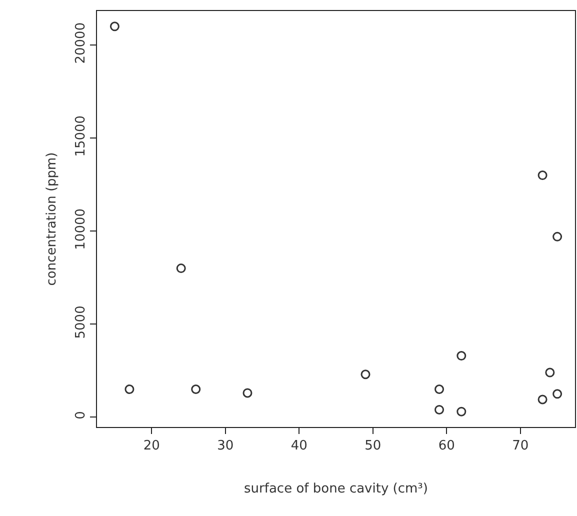 Image resolution: width=577 pixels, height=516 pixels. I want to click on x-tick-label: 60, so click(446, 446).